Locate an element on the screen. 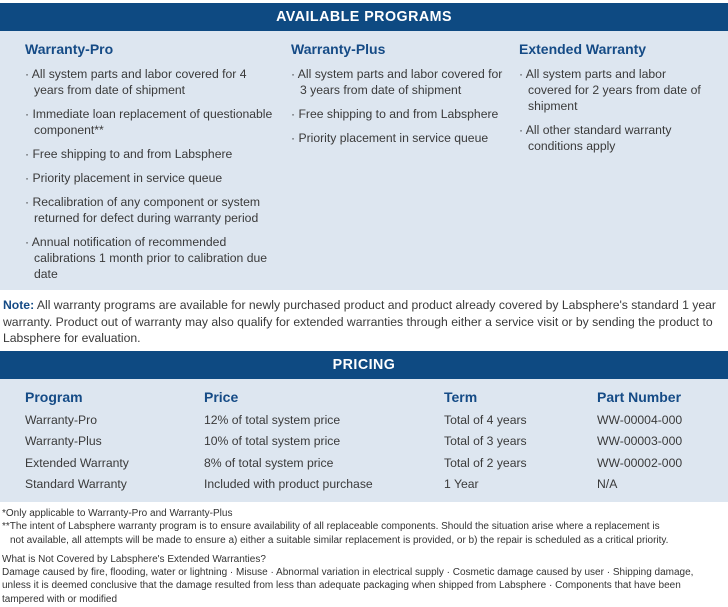  table-cell: 1 Year is located at coordinates (461, 484).